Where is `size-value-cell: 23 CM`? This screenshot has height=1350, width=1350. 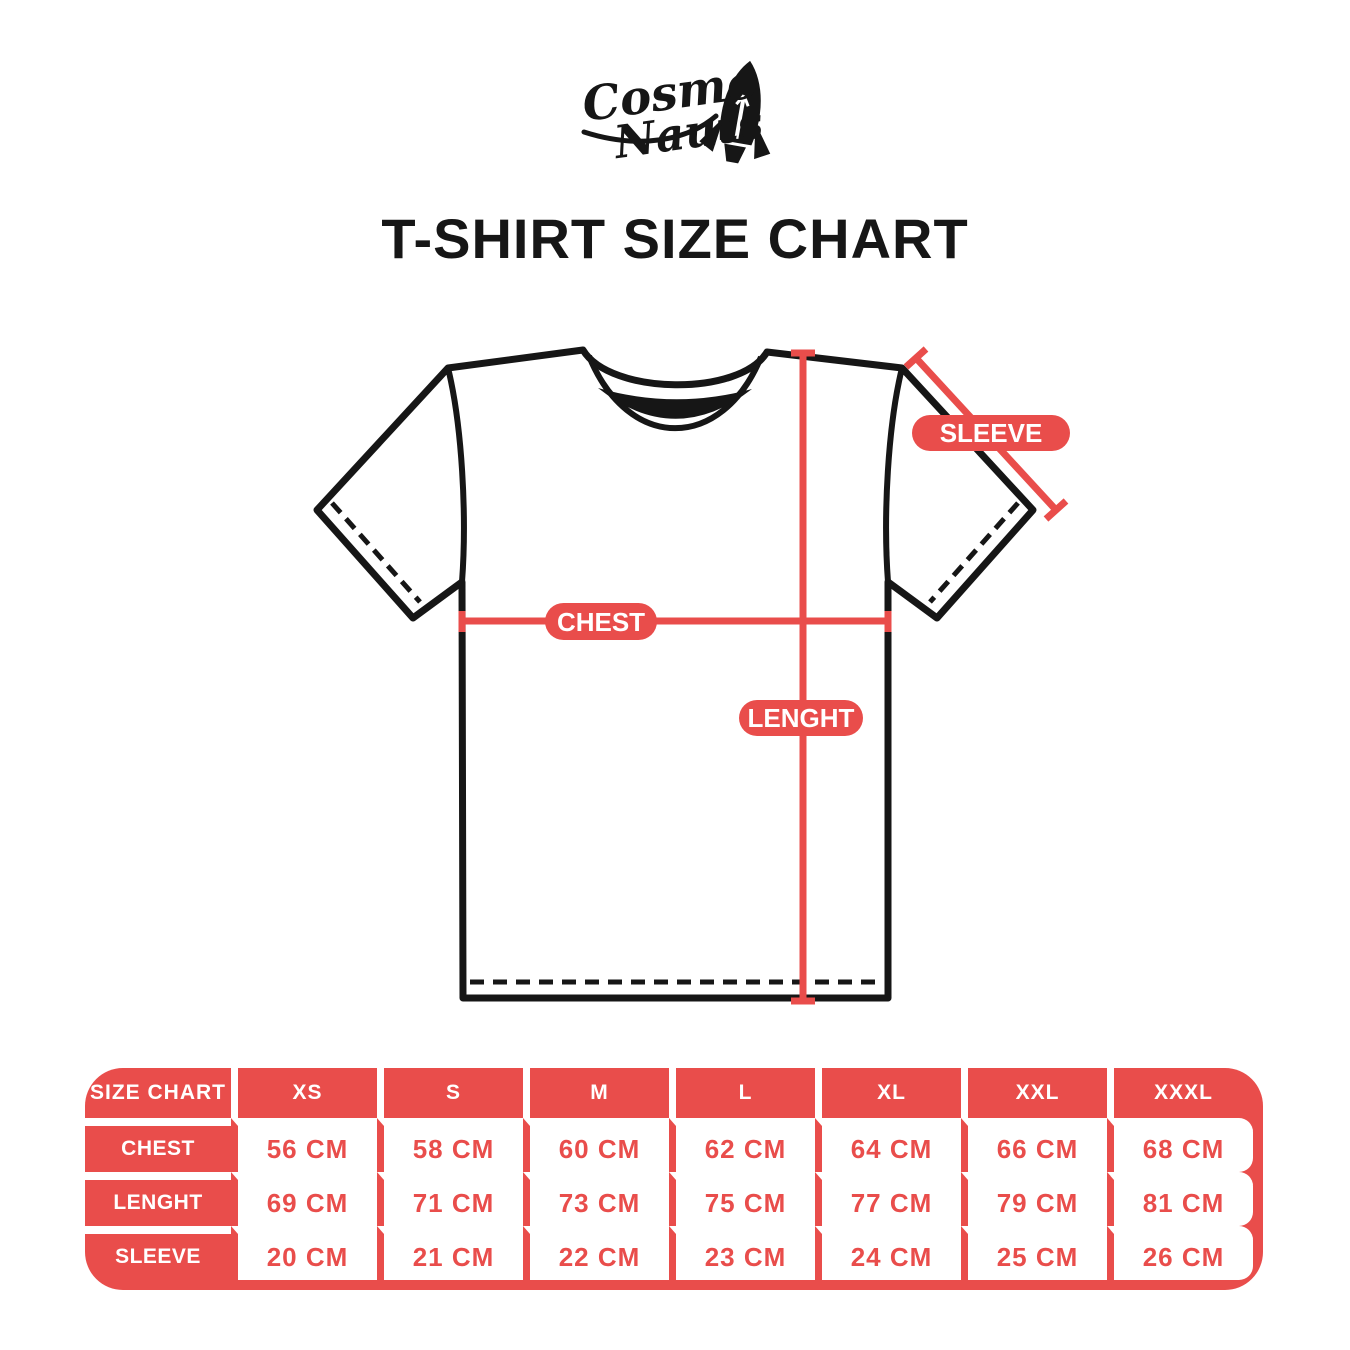 size-value-cell: 23 CM is located at coordinates (742, 1253).